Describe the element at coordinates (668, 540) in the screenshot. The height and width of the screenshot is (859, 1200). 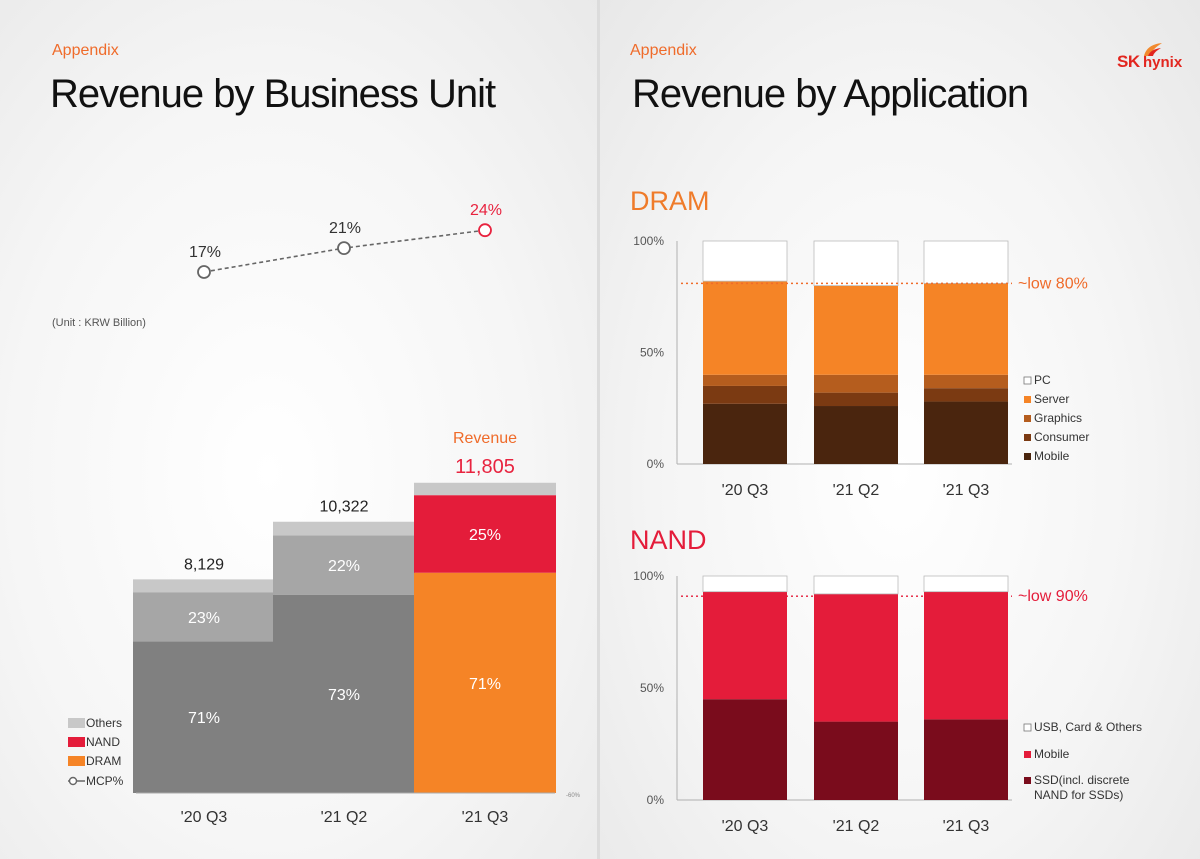
I see `nand-chart-title: NAND` at that location.